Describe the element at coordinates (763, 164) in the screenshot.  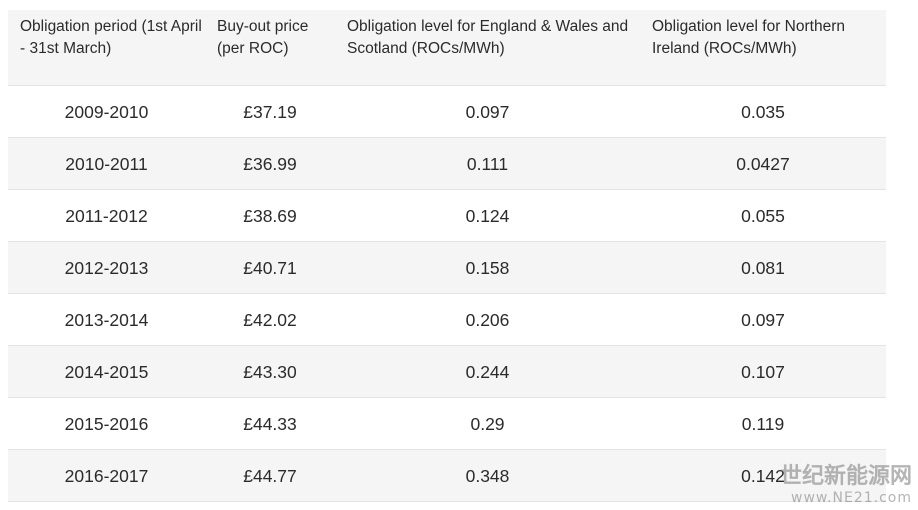
I see `table-cell: 0.0427` at that location.